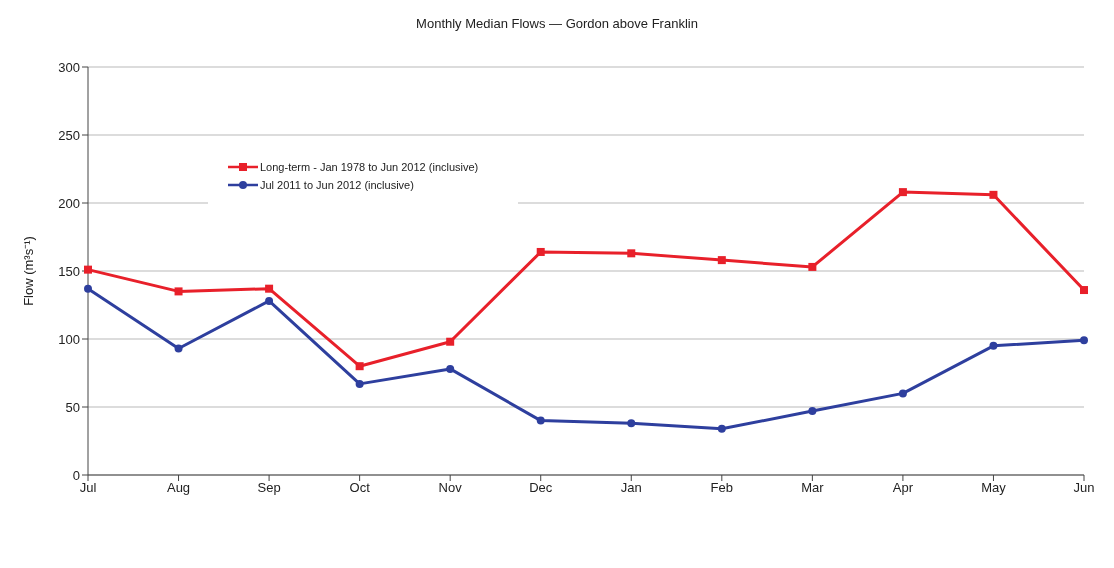 This screenshot has width=1114, height=568. I want to click on x-tick-label: Jun, so click(1084, 488).